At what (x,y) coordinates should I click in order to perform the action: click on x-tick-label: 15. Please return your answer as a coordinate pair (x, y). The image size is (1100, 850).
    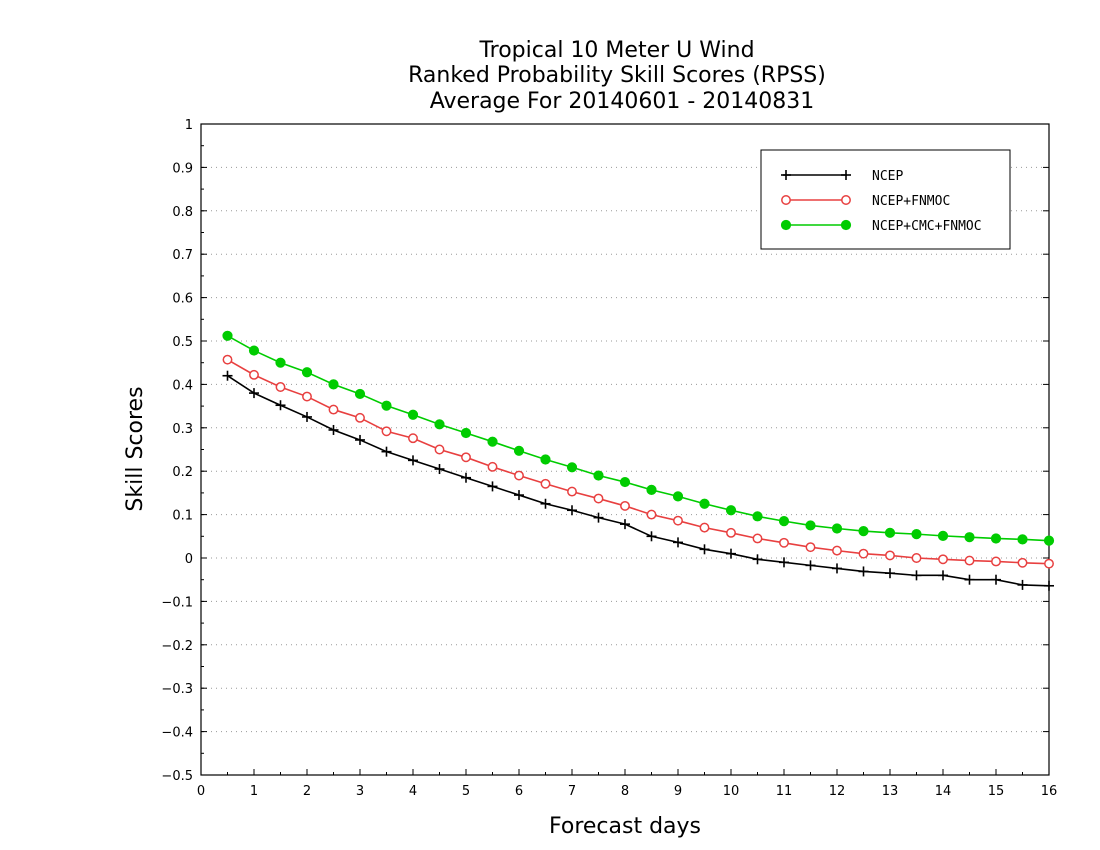
    Looking at the image, I should click on (996, 791).